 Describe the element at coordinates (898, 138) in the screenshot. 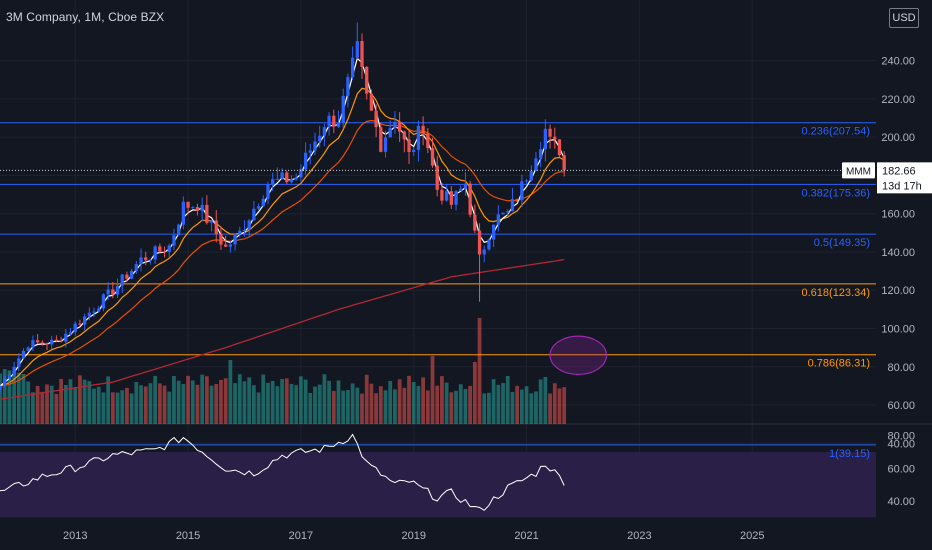

I see `y-tick-label: 200.00` at that location.